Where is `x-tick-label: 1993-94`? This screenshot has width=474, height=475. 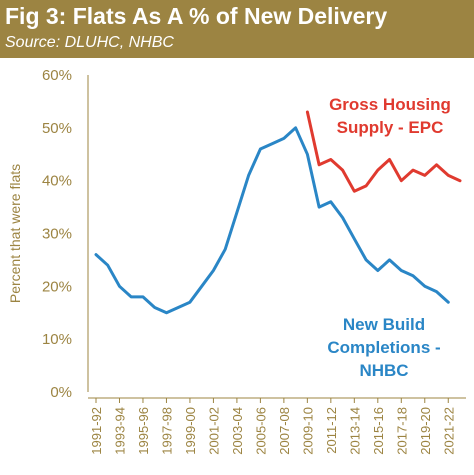
x-tick-label: 1993-94 is located at coordinates (119, 431).